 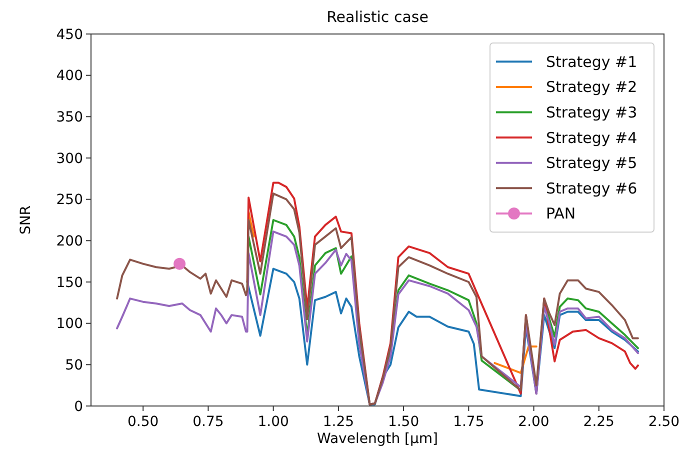 I want to click on x-tick-label: 2.00, so click(x=534, y=422).